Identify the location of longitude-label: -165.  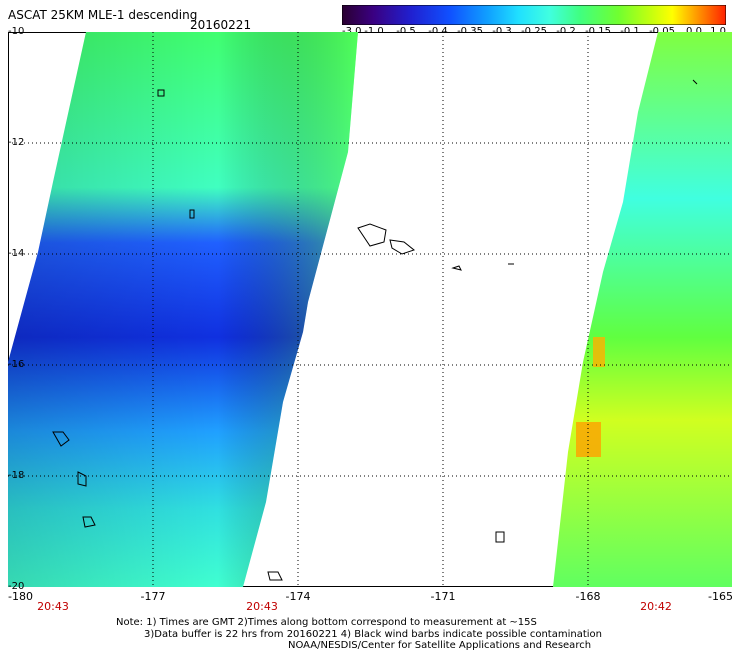
(720, 596).